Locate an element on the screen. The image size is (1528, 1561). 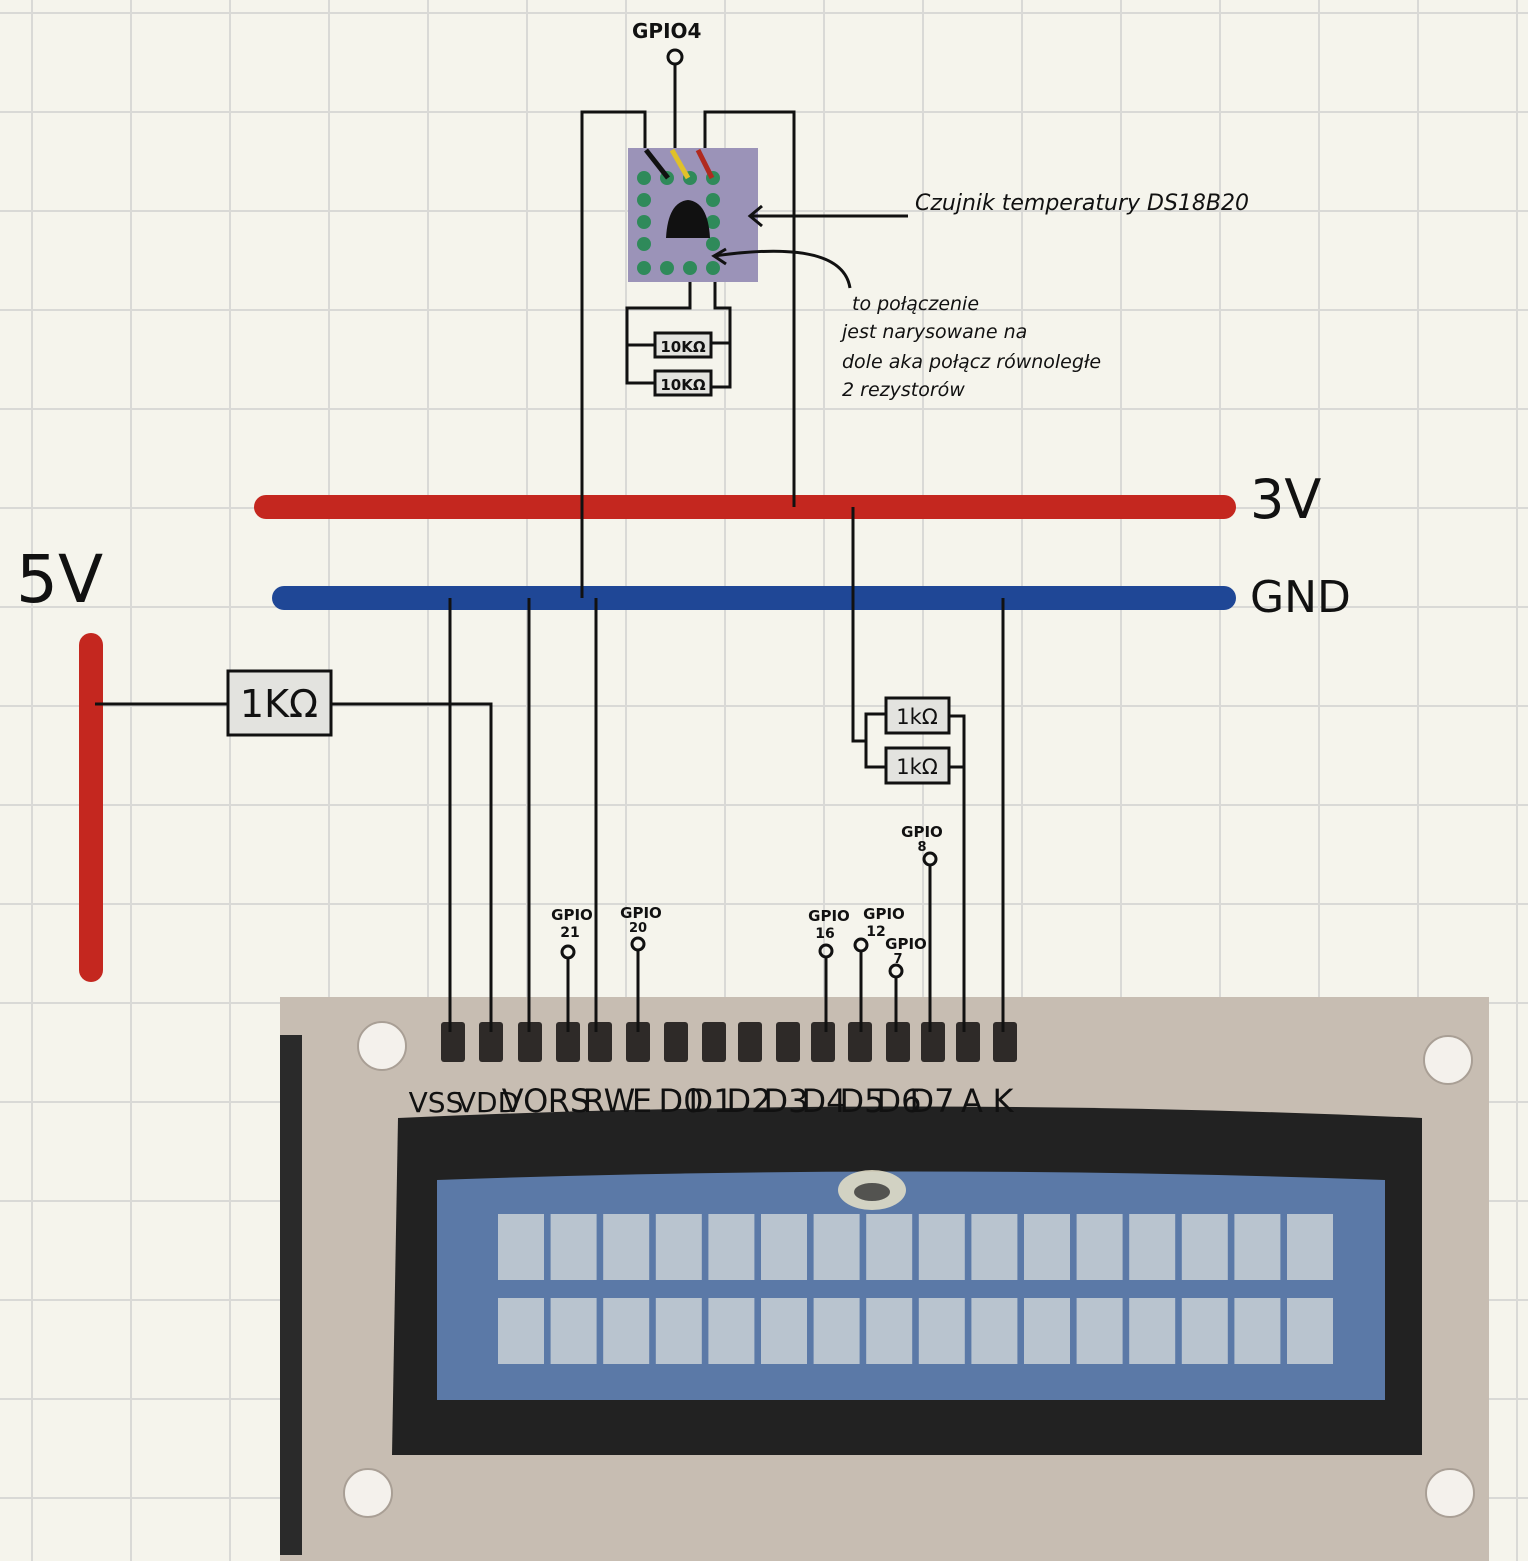
pin-label-e: E is located at coordinates (642, 1101).